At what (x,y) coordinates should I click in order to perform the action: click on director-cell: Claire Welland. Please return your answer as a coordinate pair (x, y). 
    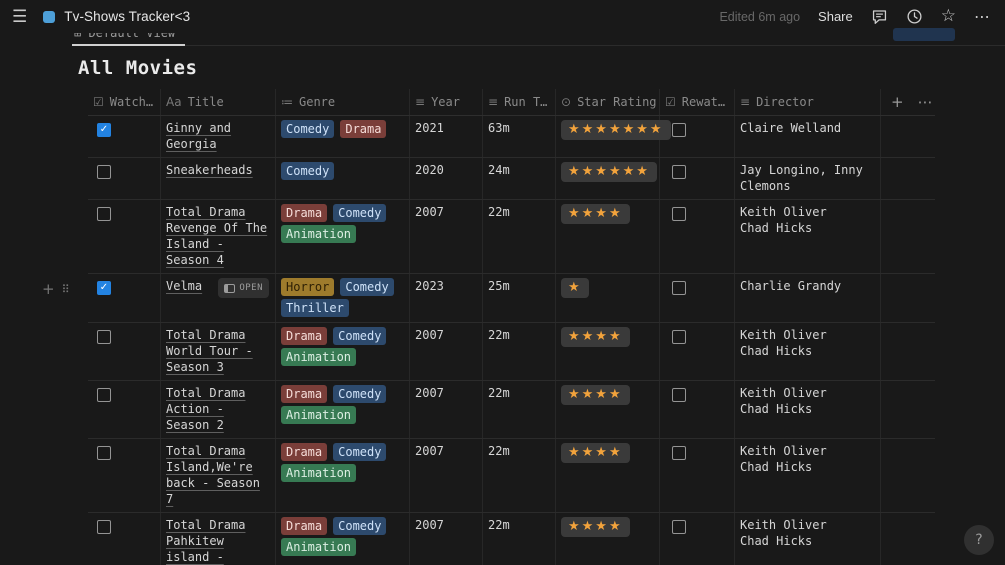
    Looking at the image, I should click on (808, 136).